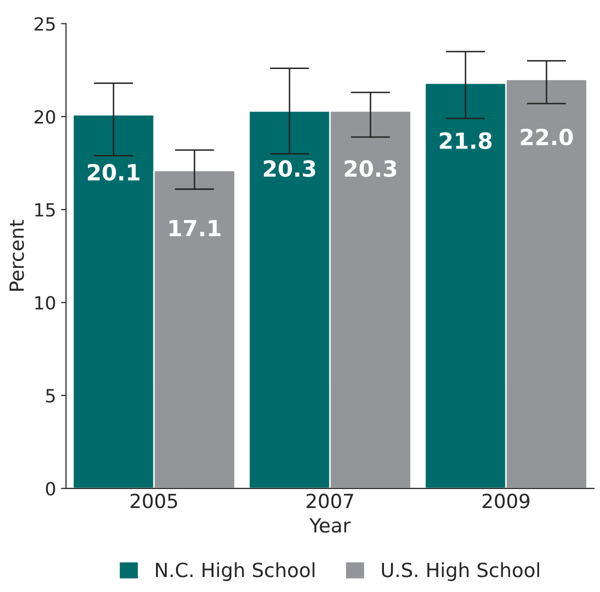 The width and height of the screenshot is (600, 592). Describe the element at coordinates (546, 137) in the screenshot. I see `data-label: 22.0` at that location.